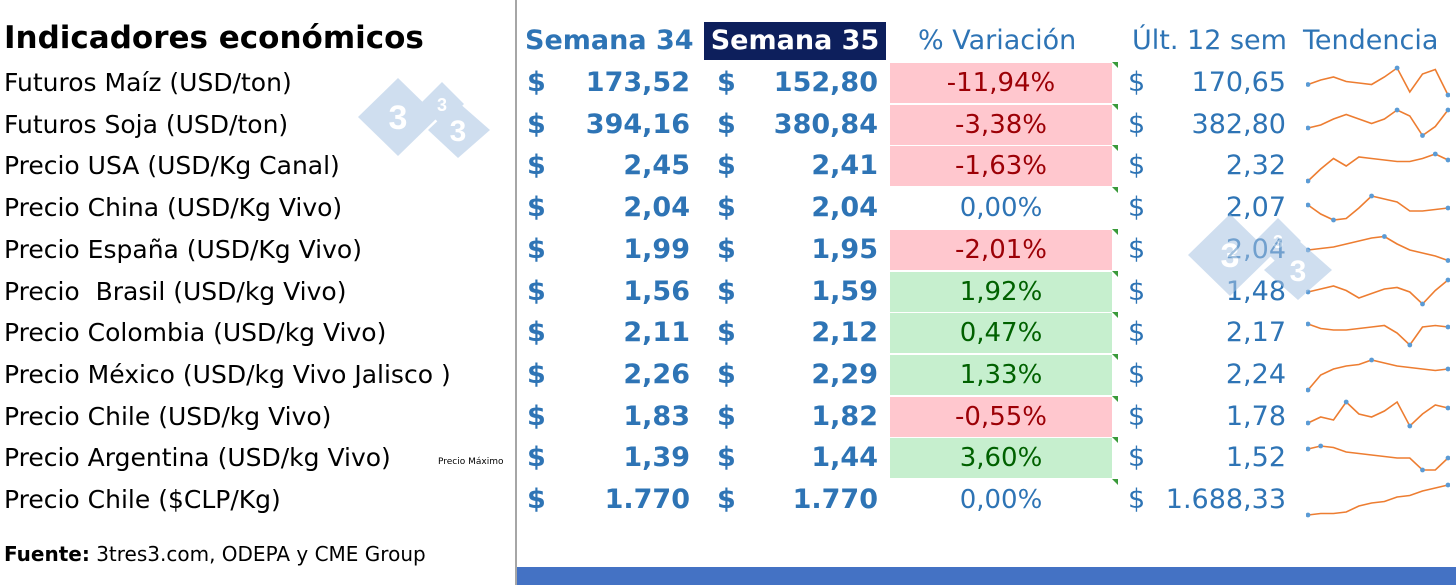 The image size is (1456, 585). What do you see at coordinates (637, 124) in the screenshot?
I see `semana-34-value: 394,16` at bounding box center [637, 124].